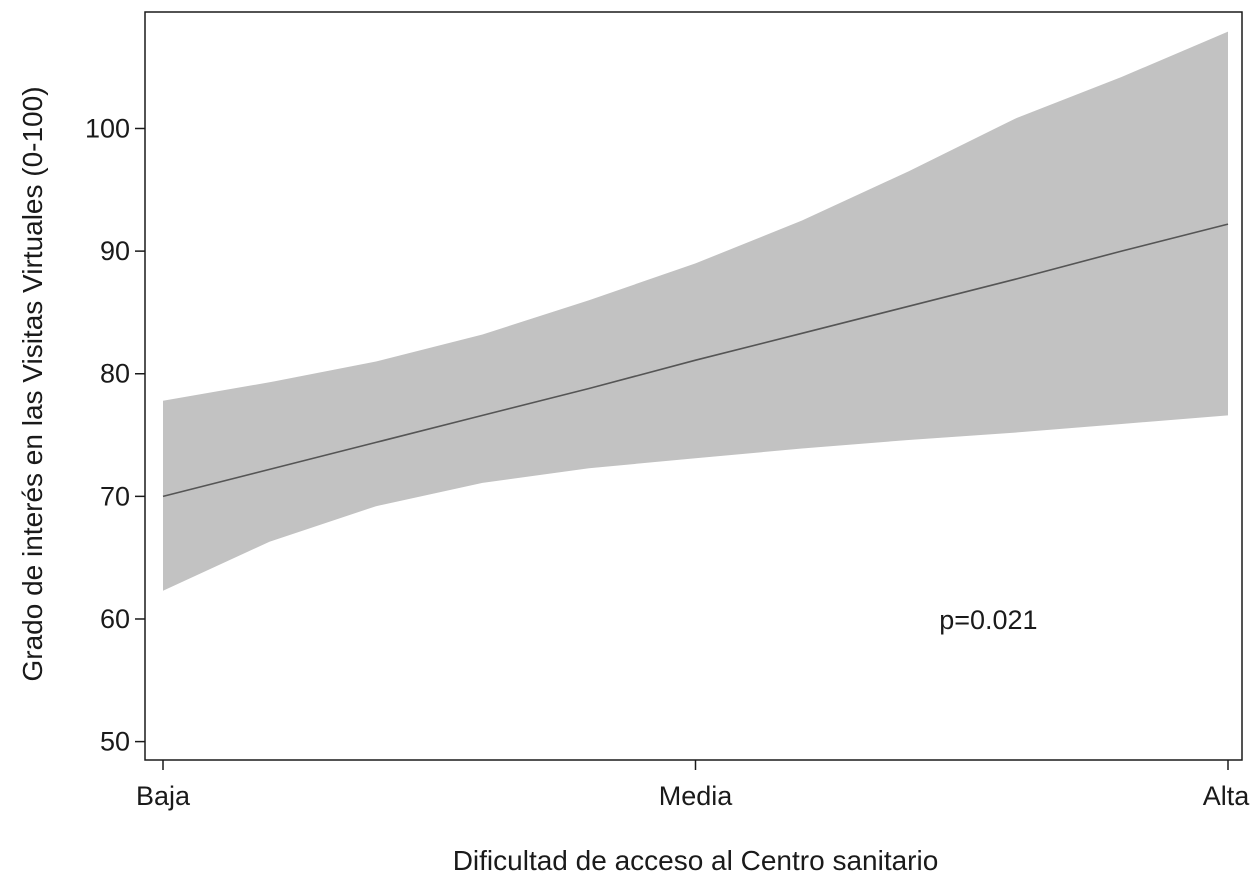 The image size is (1260, 884). Describe the element at coordinates (115, 251) in the screenshot. I see `y-tick-label: 90` at that location.